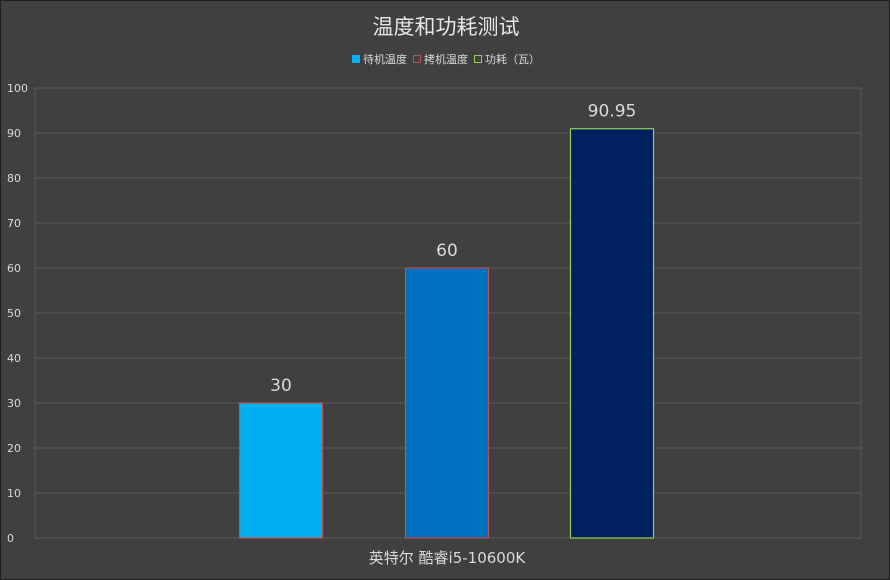  Describe the element at coordinates (512, 59) in the screenshot. I see `legend-label: 功耗（瓦）` at that location.